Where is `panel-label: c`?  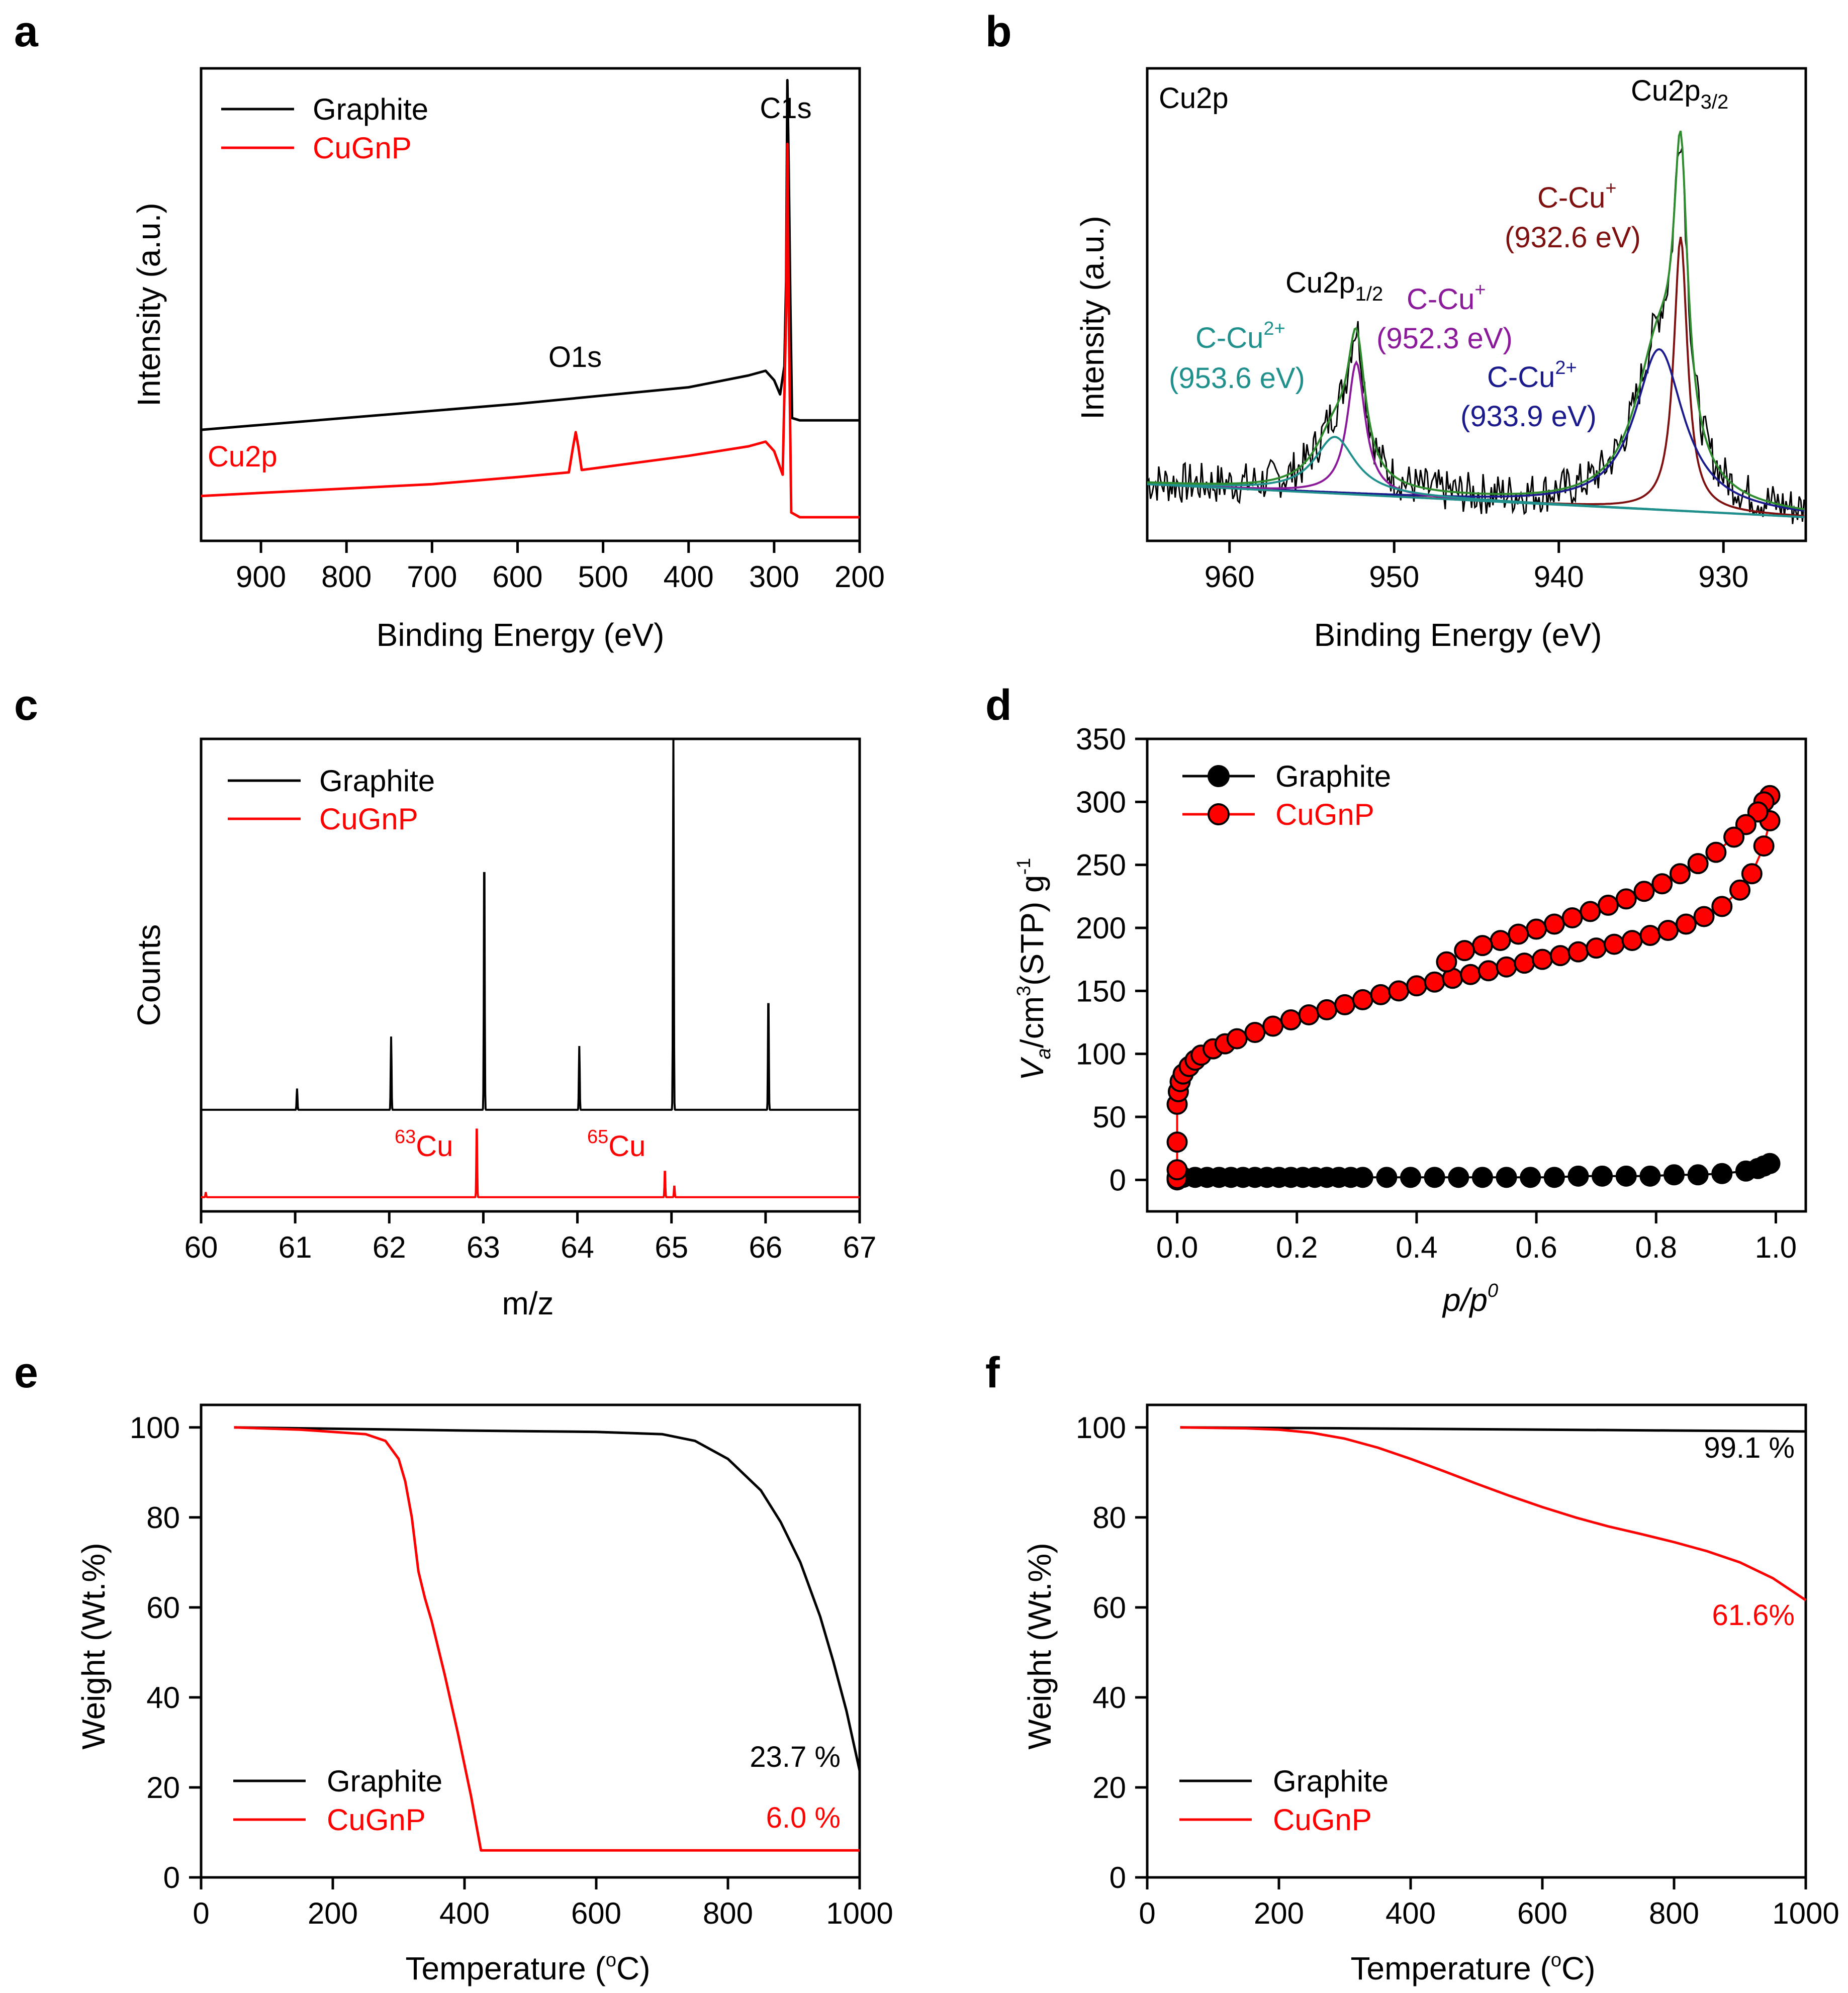 panel-label: c is located at coordinates (26, 705).